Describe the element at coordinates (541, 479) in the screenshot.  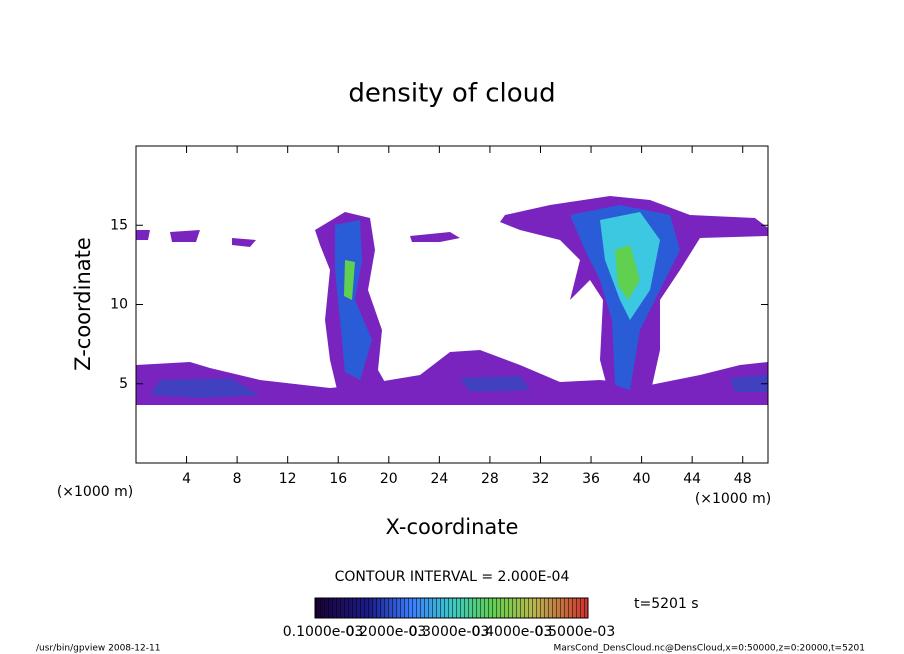
I see `x-tick-label: 32` at that location.